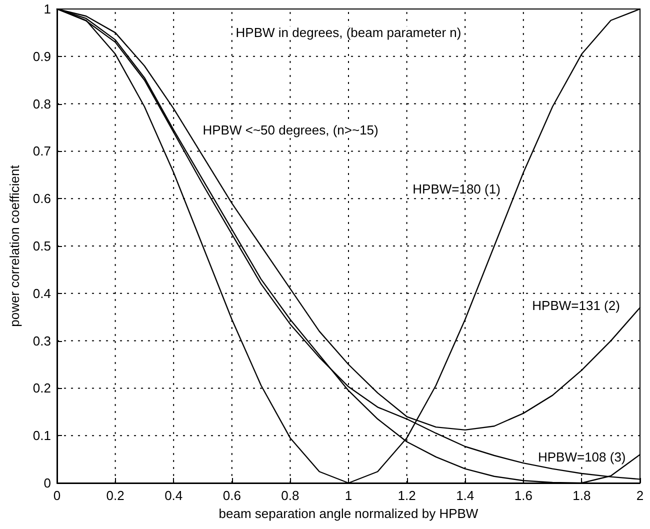 The height and width of the screenshot is (529, 650). What do you see at coordinates (348, 495) in the screenshot?
I see `x-tick-label: 1` at bounding box center [348, 495].